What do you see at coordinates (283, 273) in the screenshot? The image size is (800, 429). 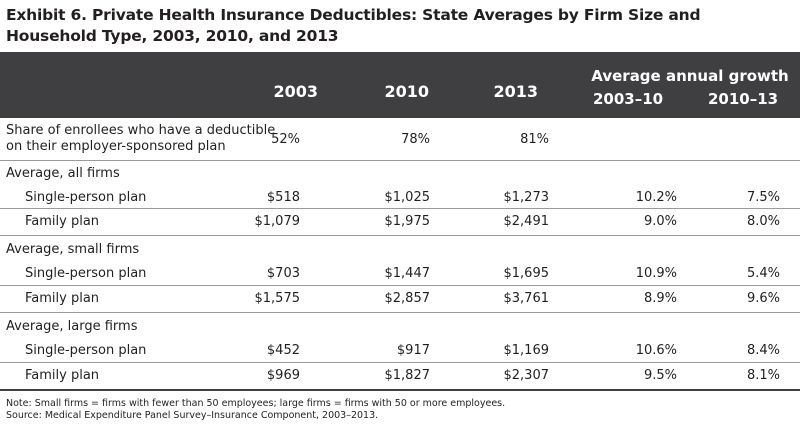 I see `cell-2003: $703` at bounding box center [283, 273].